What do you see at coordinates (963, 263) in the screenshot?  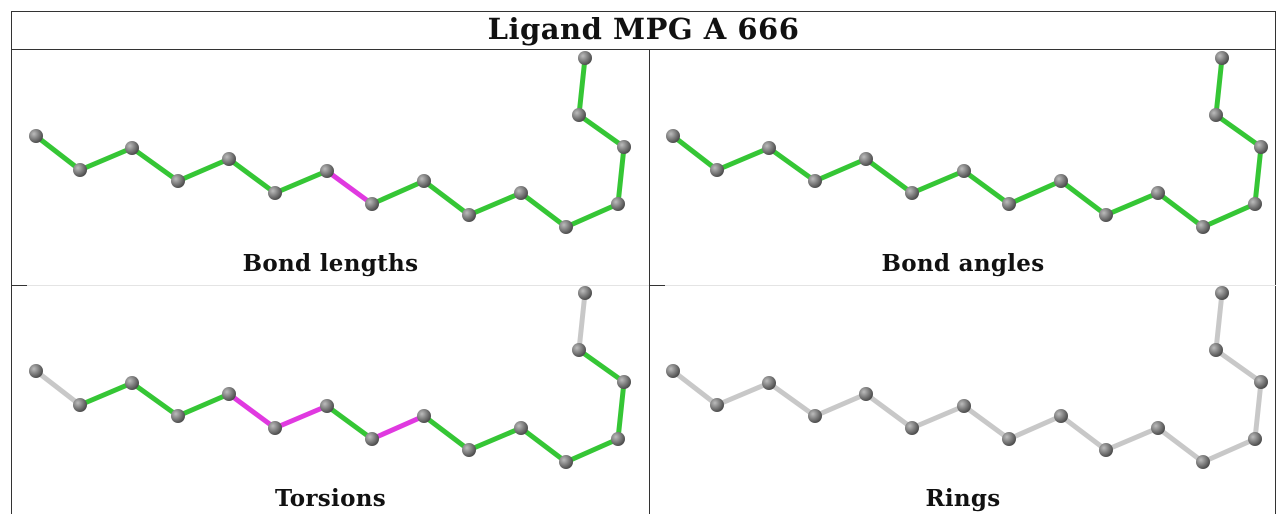 I see `caption-bond-angles: Bond angles` at bounding box center [963, 263].